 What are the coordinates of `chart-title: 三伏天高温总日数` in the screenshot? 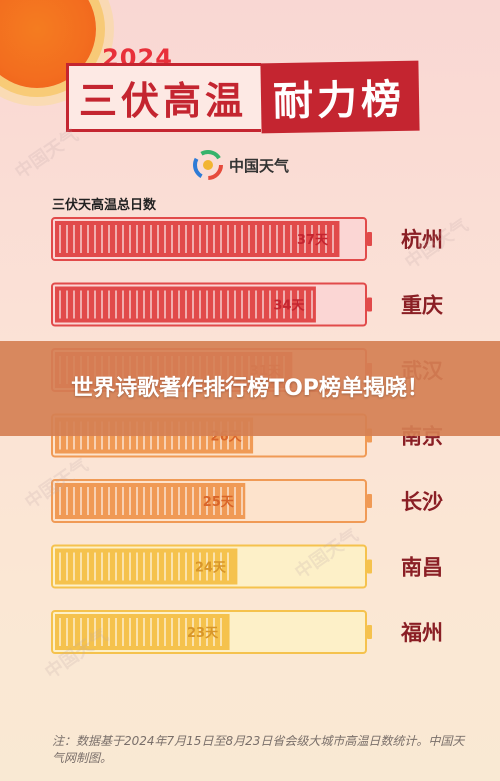 It's located at (104, 205).